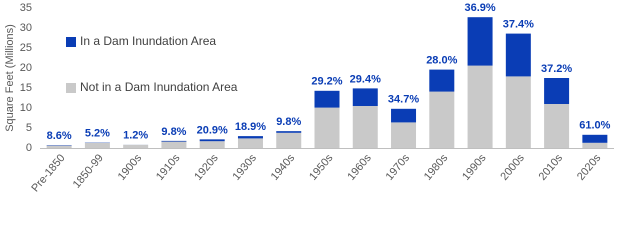 The width and height of the screenshot is (621, 240). I want to click on x-tick-label: 2010s, so click(551, 167).